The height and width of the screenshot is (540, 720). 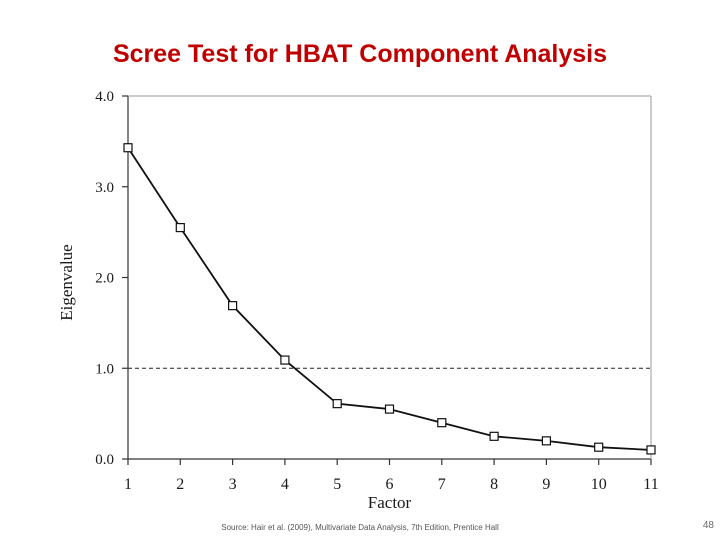 What do you see at coordinates (180, 484) in the screenshot?
I see `x-tick-label: 2` at bounding box center [180, 484].